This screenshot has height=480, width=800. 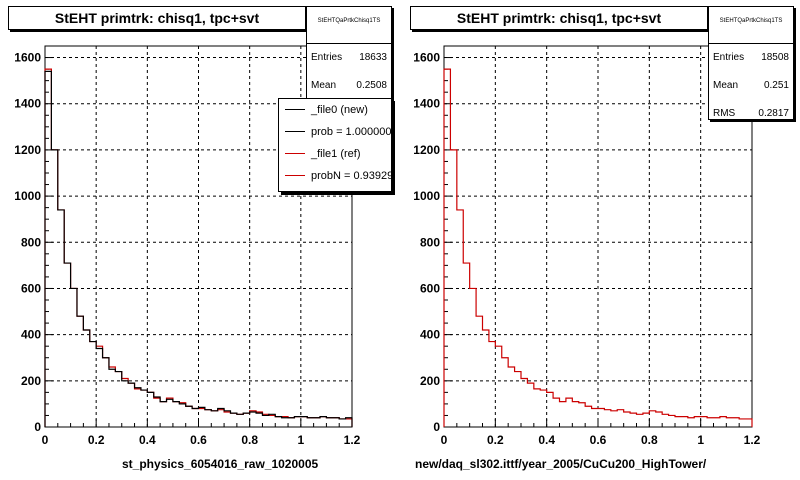 I want to click on legend-entry-probn: probN = 0.939297, so click(x=335, y=176).